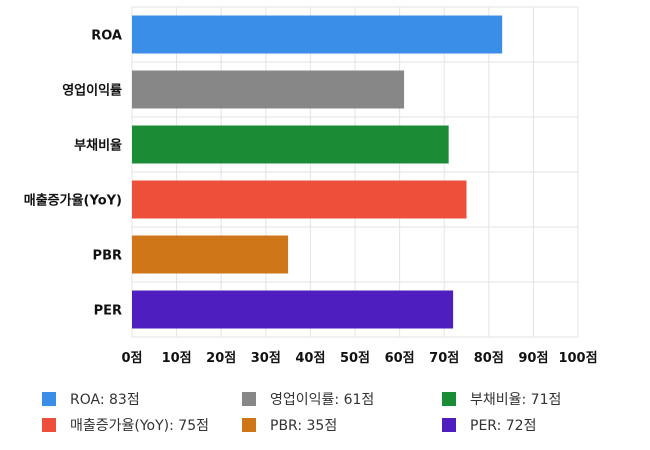 The image size is (650, 450). What do you see at coordinates (542, 425) in the screenshot?
I see `legend-item: PER: 72점` at bounding box center [542, 425].